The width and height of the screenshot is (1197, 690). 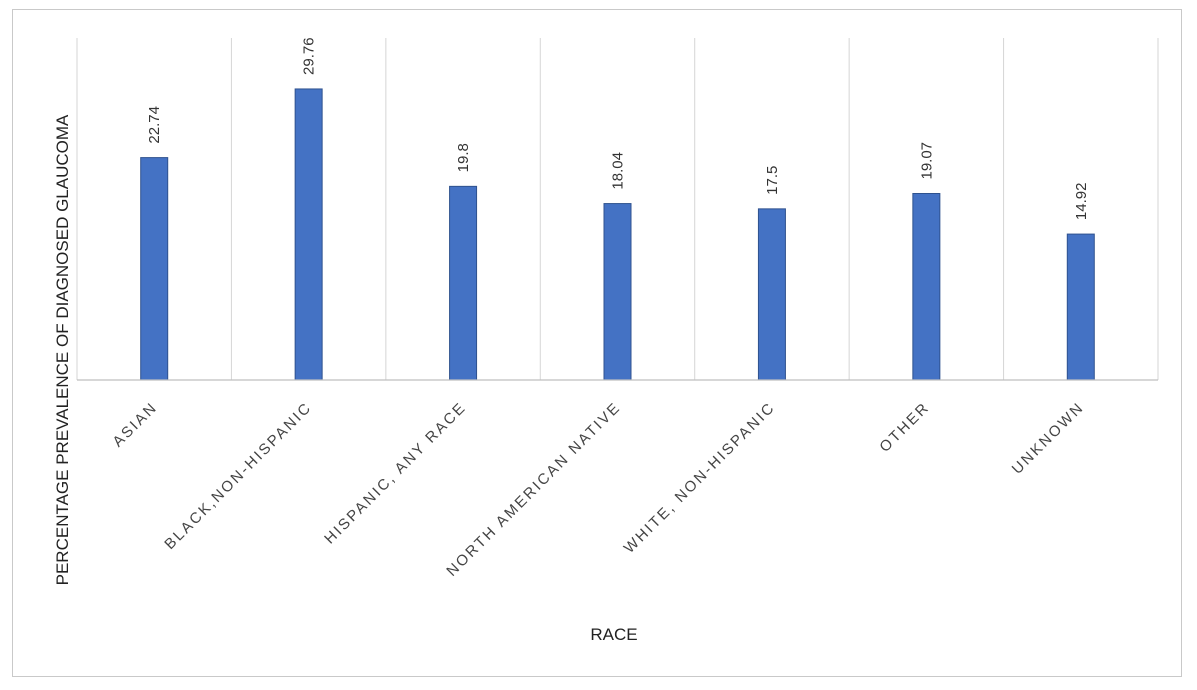 I want to click on data-label-3: 18.04, so click(x=618, y=171).